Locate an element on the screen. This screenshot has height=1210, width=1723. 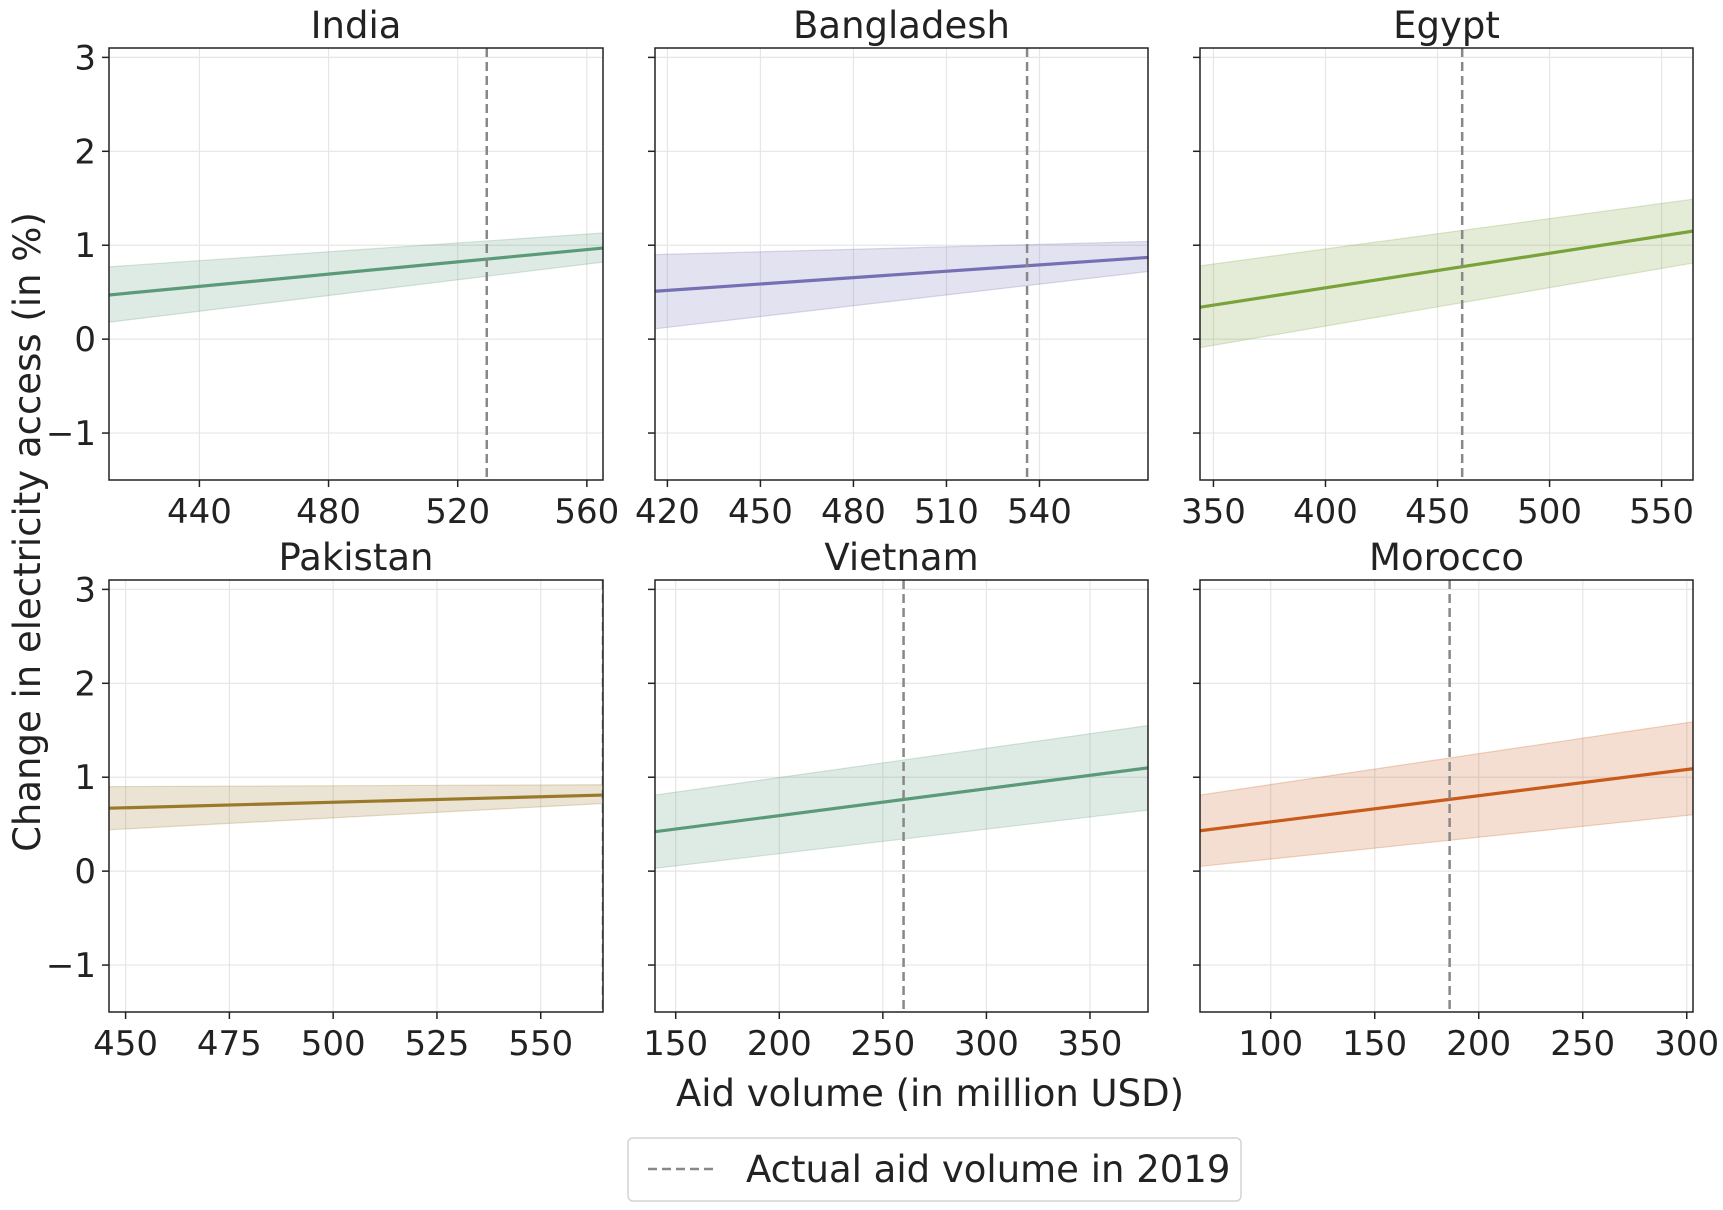
panel-title: Morocco is located at coordinates (1446, 557).